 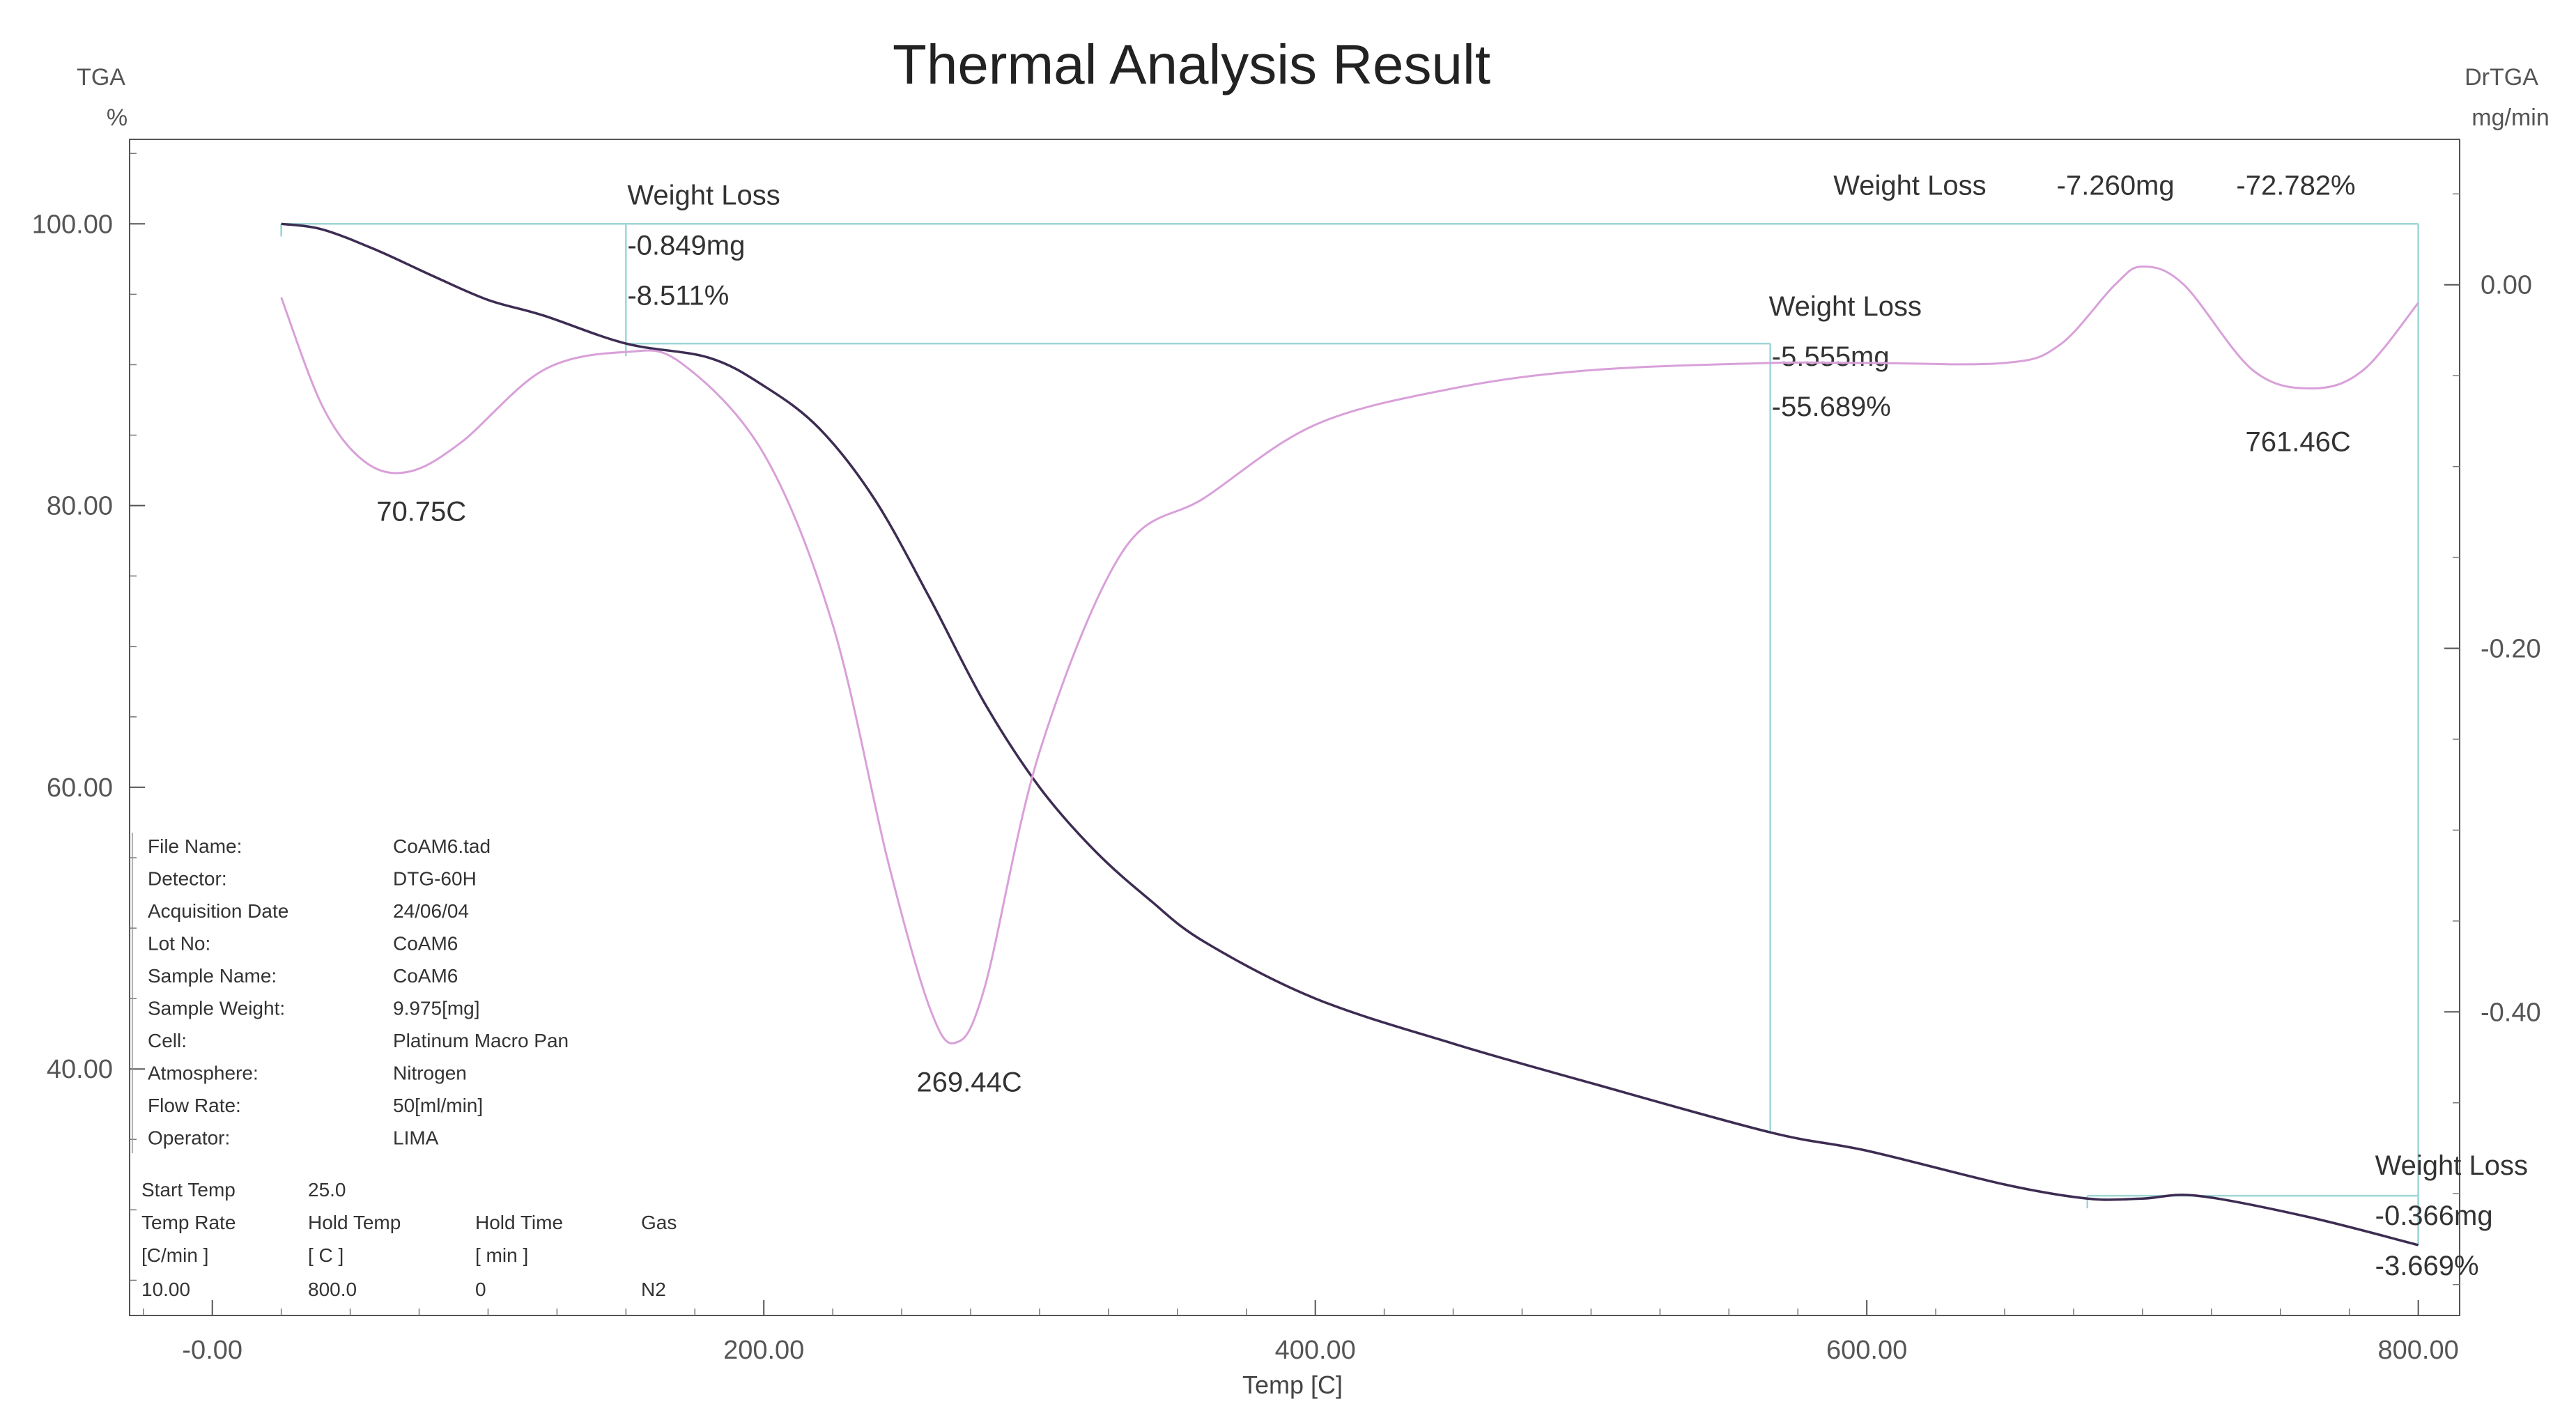 I want to click on weight-loss-3-pct: -3.669%, so click(x=2427, y=1266).